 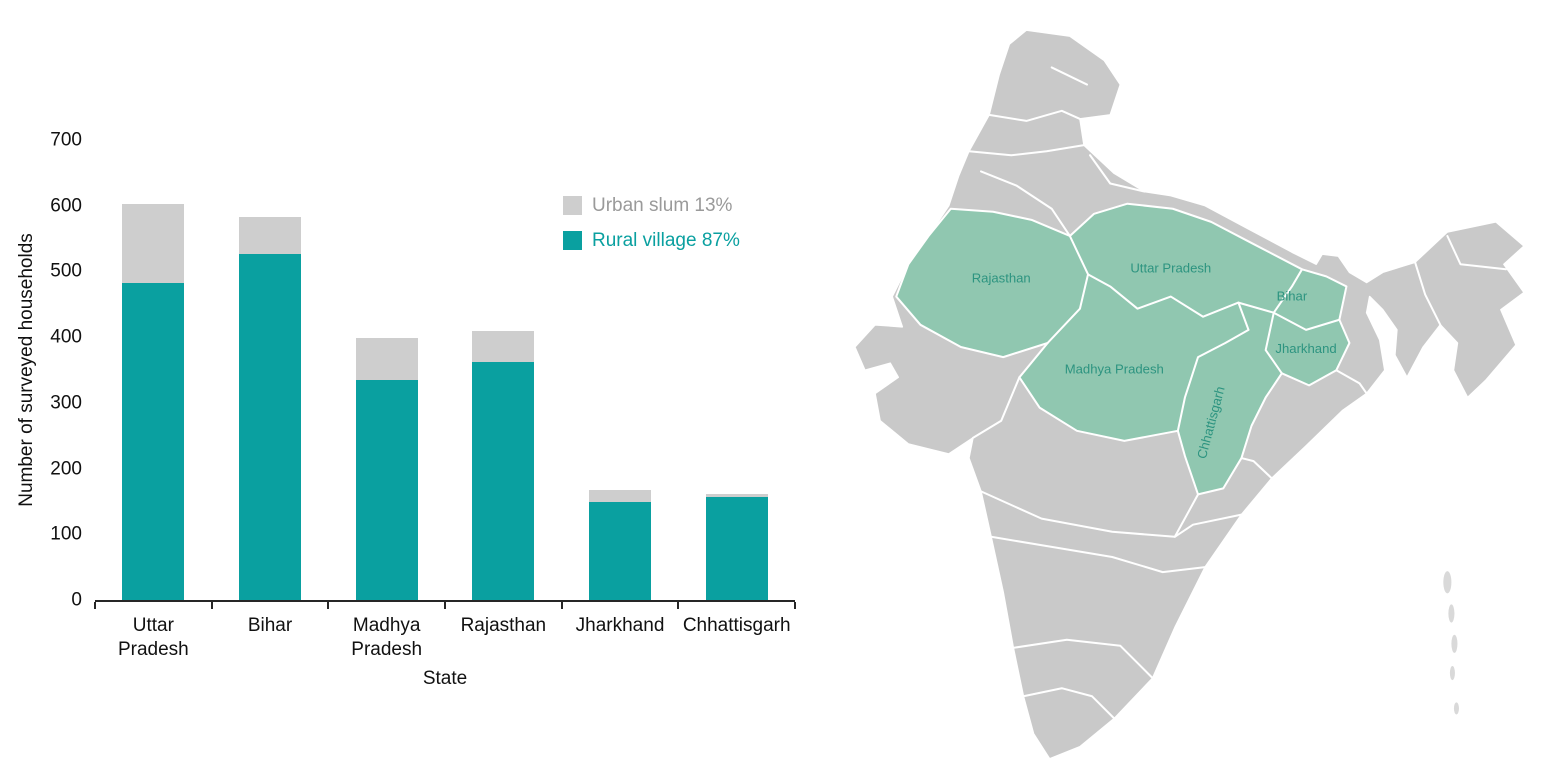 What do you see at coordinates (1273, 343) in the screenshot?
I see `border-jharkhand-chhattisgarh` at bounding box center [1273, 343].